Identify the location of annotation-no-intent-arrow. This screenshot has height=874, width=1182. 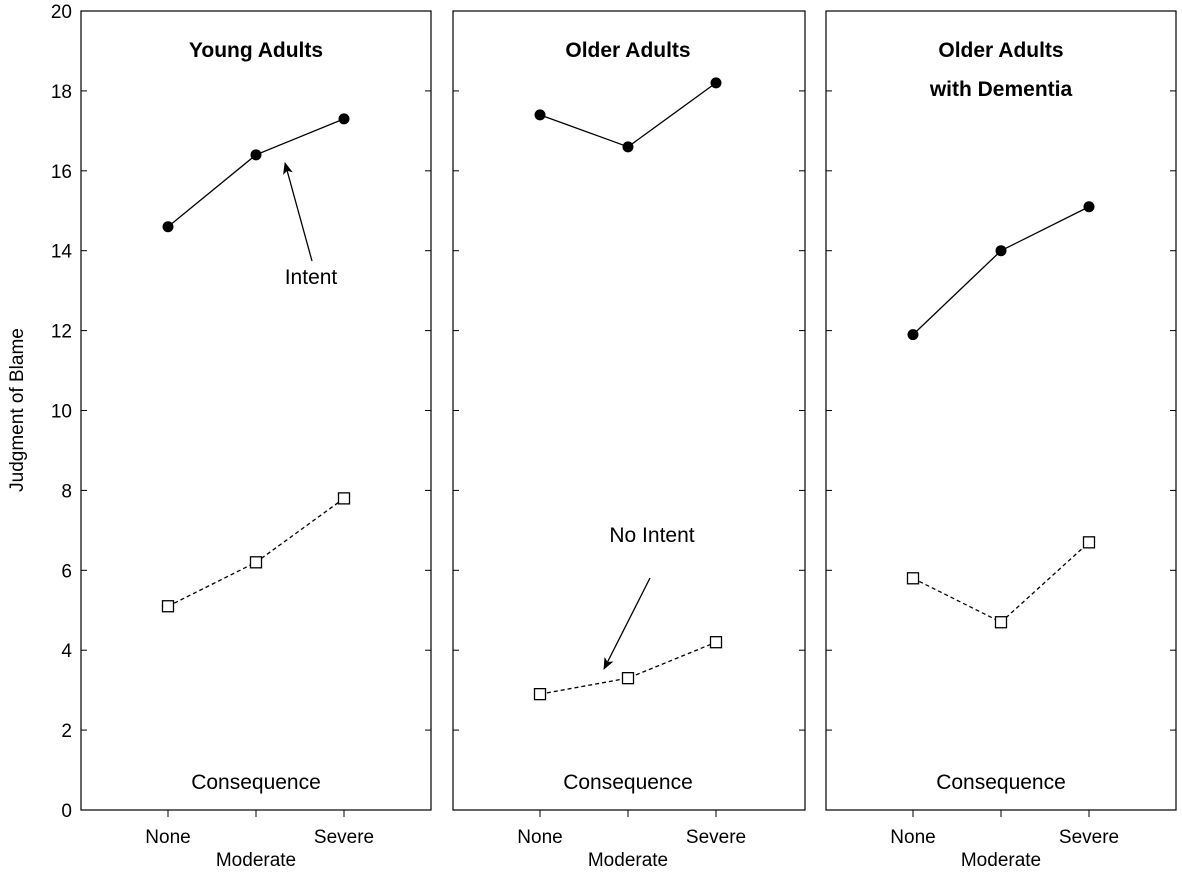
(627, 623).